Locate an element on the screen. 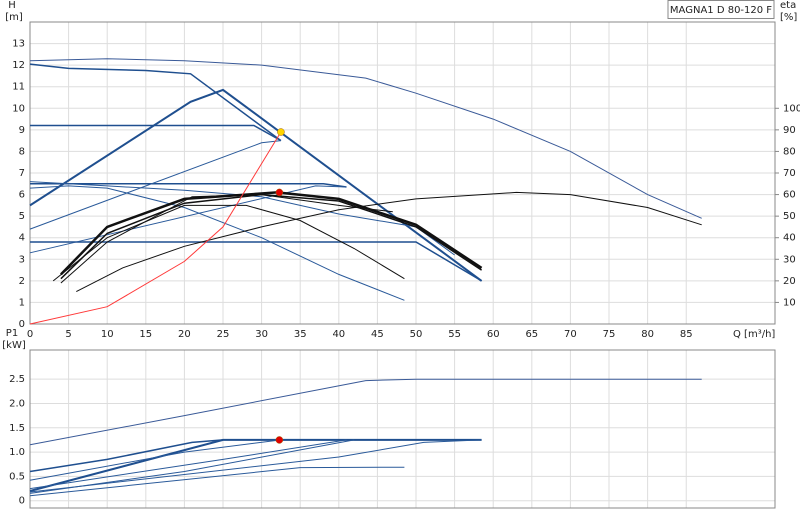 Image resolution: width=800 pixels, height=520 pixels. x-tick-label: 60 is located at coordinates (493, 334).